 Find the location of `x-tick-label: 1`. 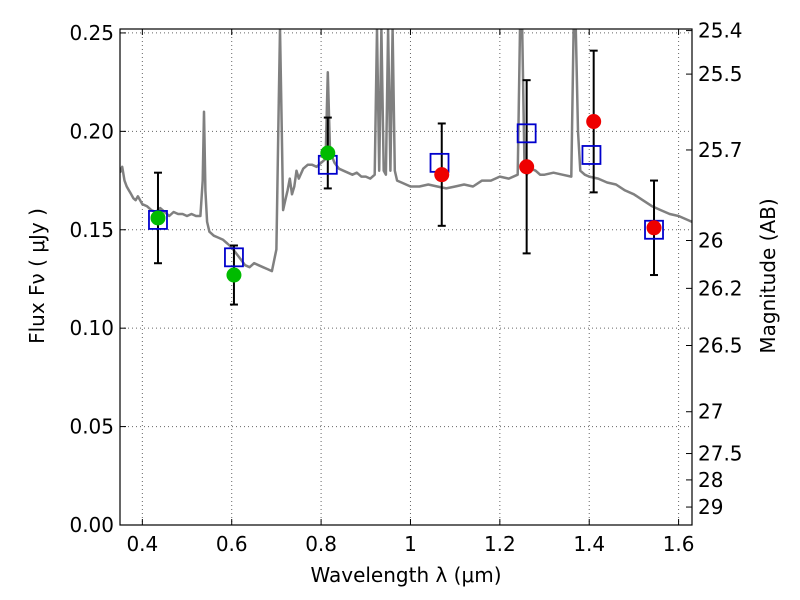

x-tick-label: 1 is located at coordinates (410, 544).